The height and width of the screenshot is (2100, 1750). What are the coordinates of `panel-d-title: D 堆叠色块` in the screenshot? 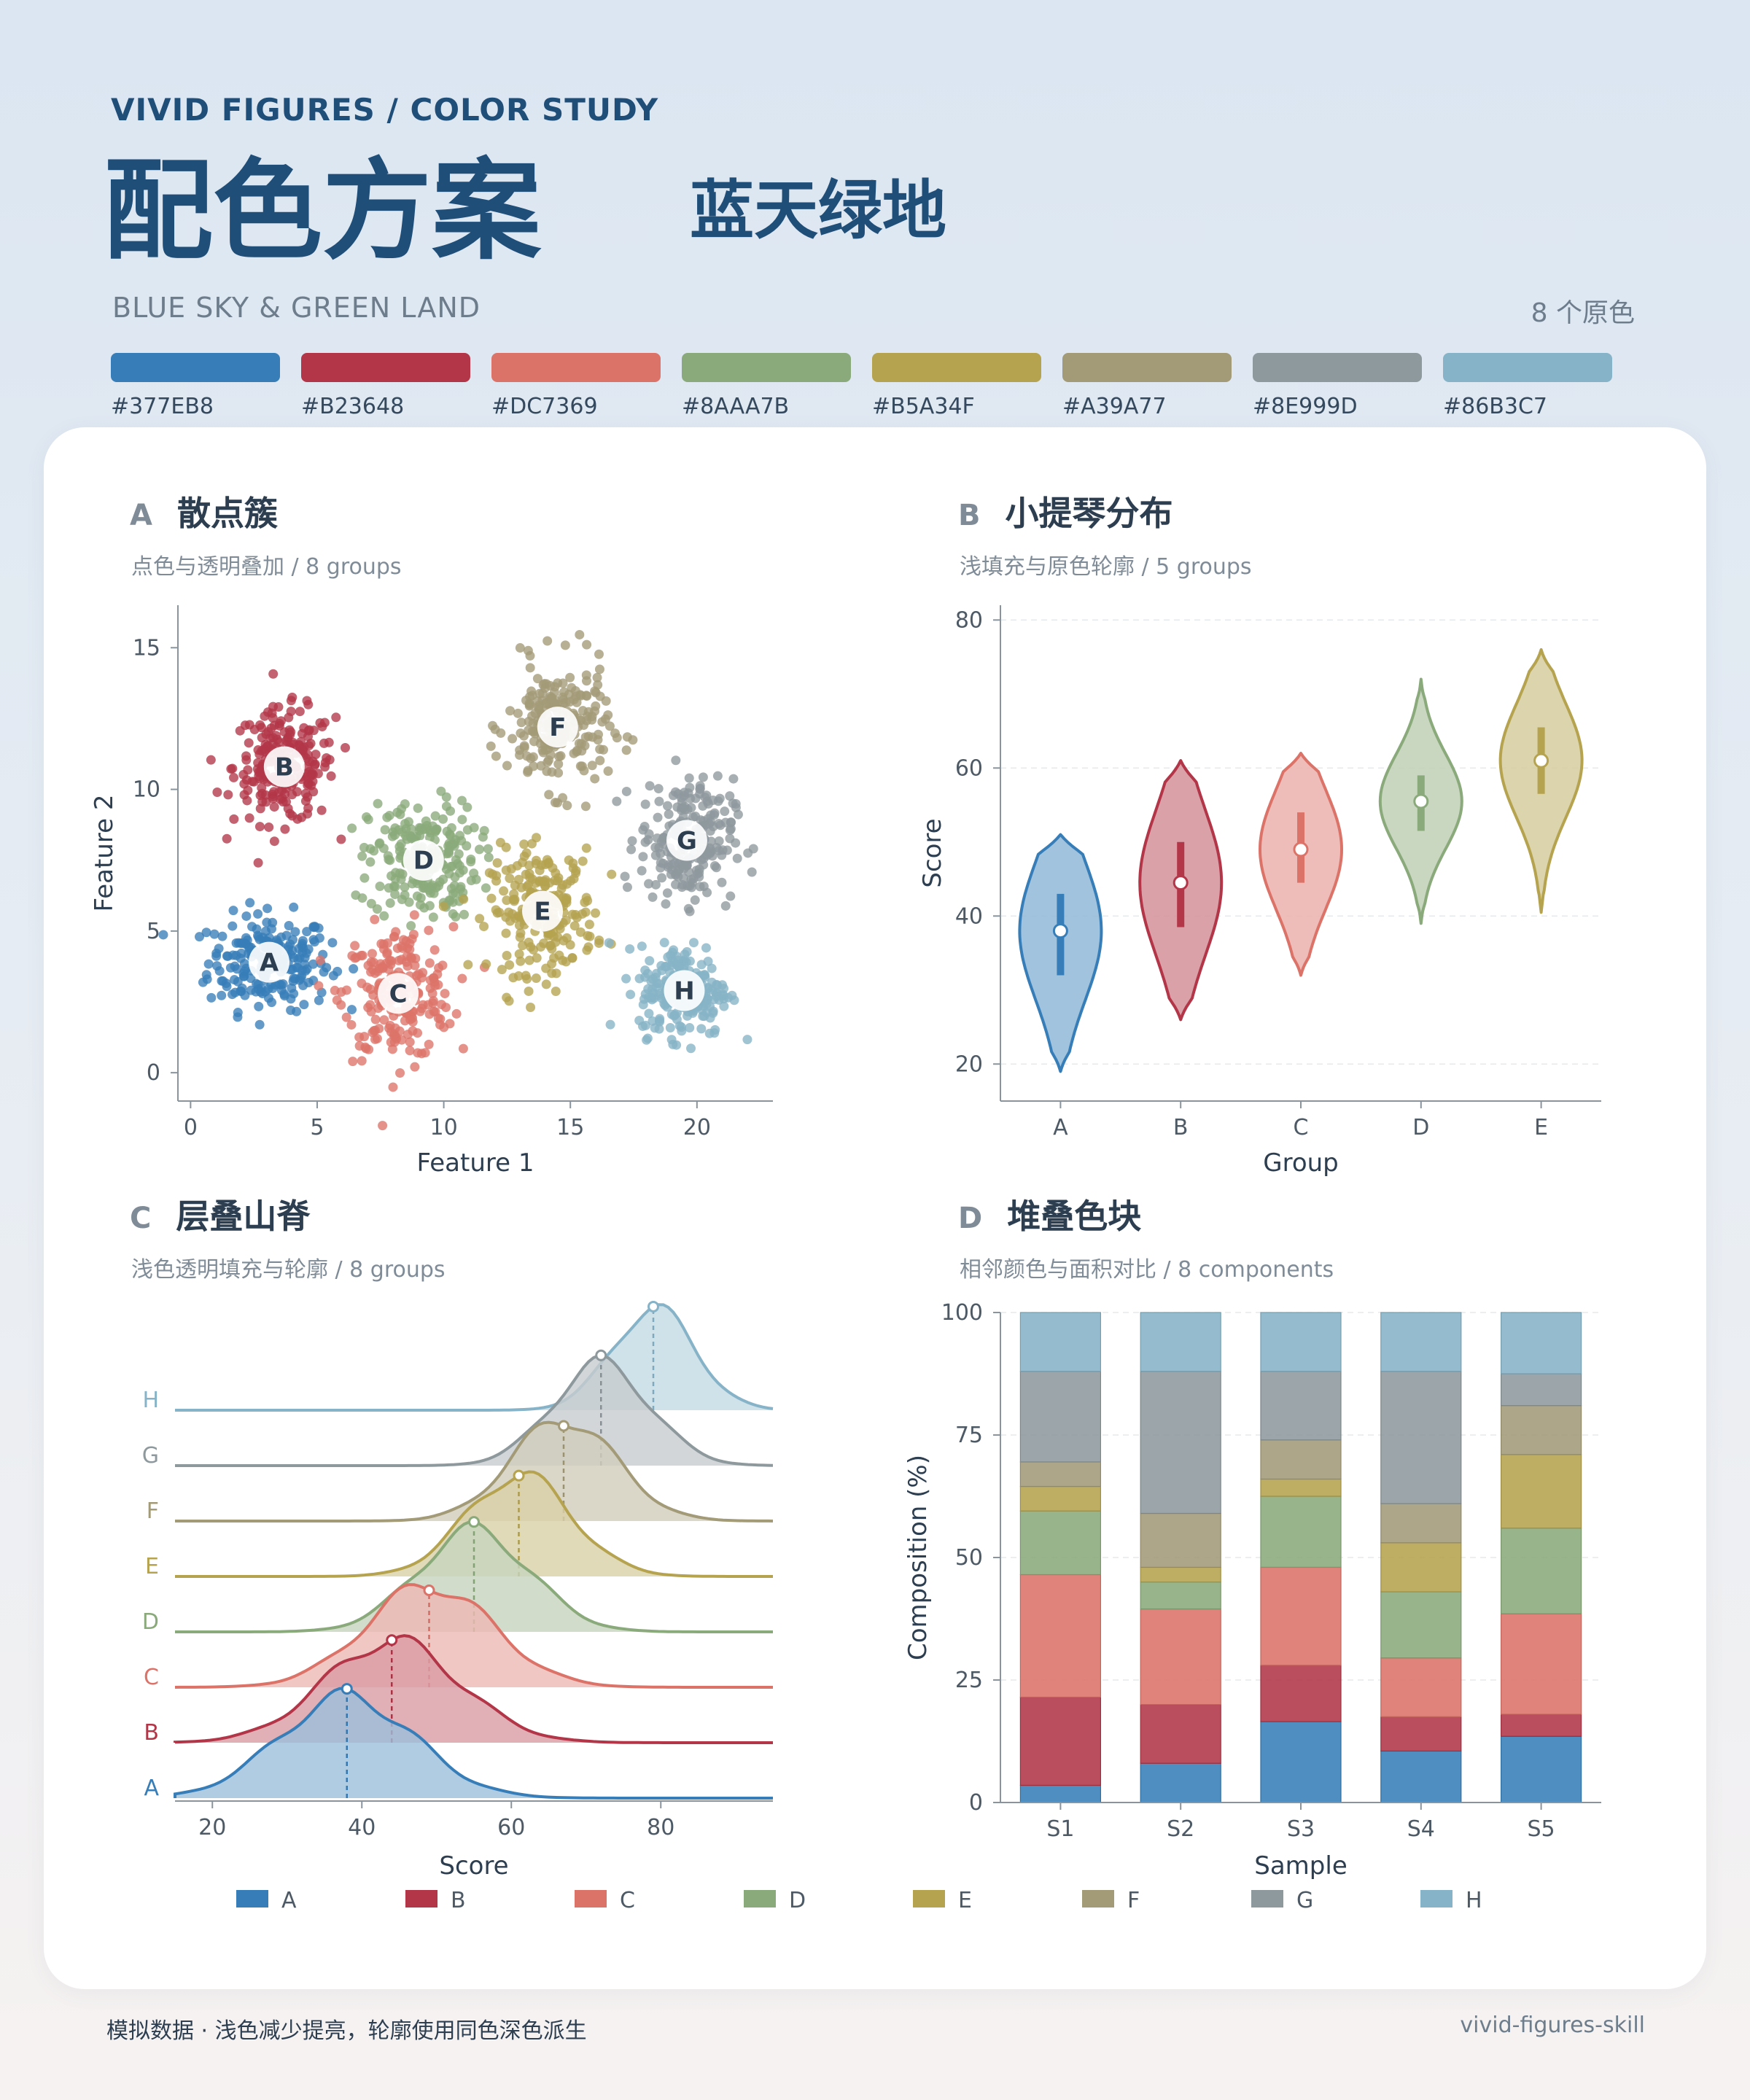 It's located at (1050, 1216).